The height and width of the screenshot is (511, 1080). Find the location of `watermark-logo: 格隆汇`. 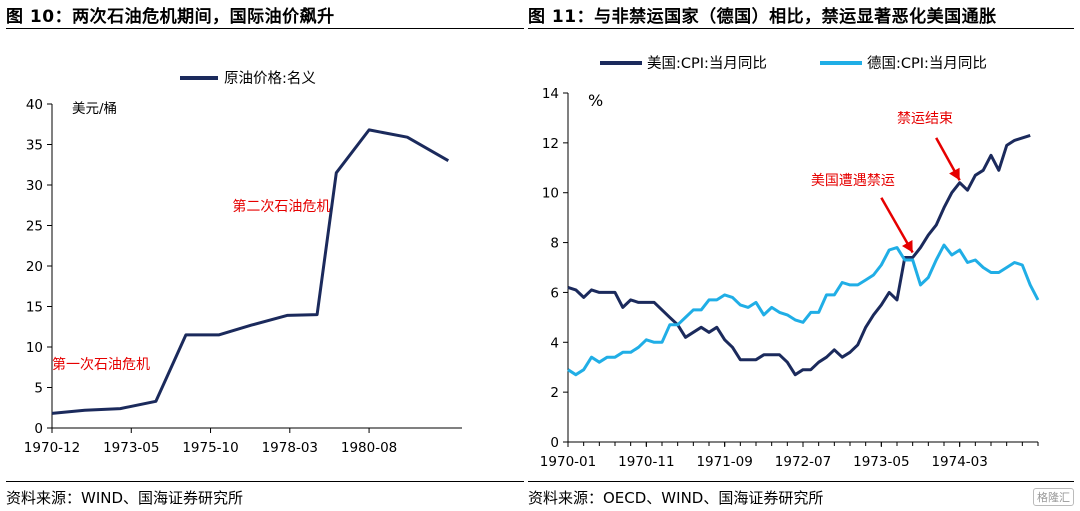

watermark-logo: 格隆汇 is located at coordinates (1053, 497).